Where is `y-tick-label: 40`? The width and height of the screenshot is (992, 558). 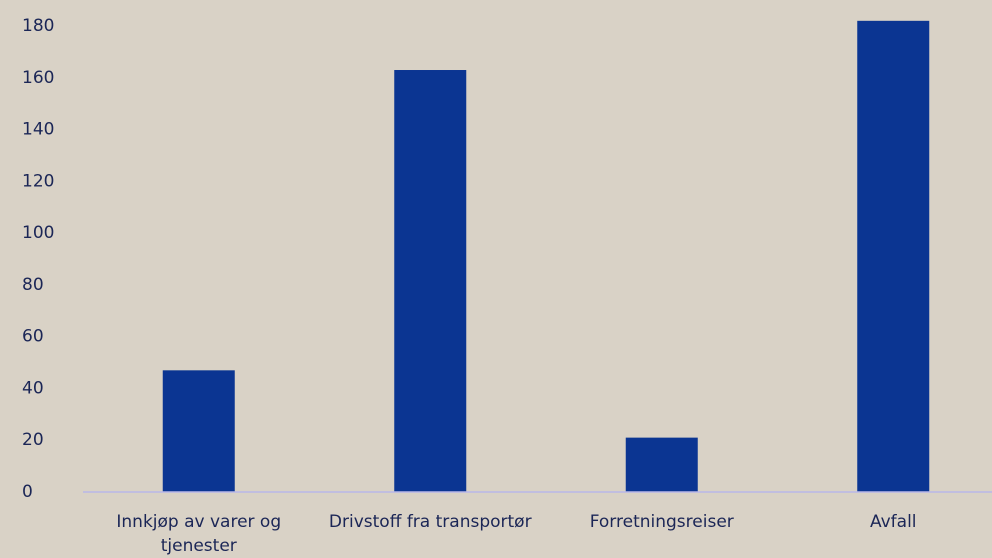
y-tick-label: 40 is located at coordinates (33, 388).